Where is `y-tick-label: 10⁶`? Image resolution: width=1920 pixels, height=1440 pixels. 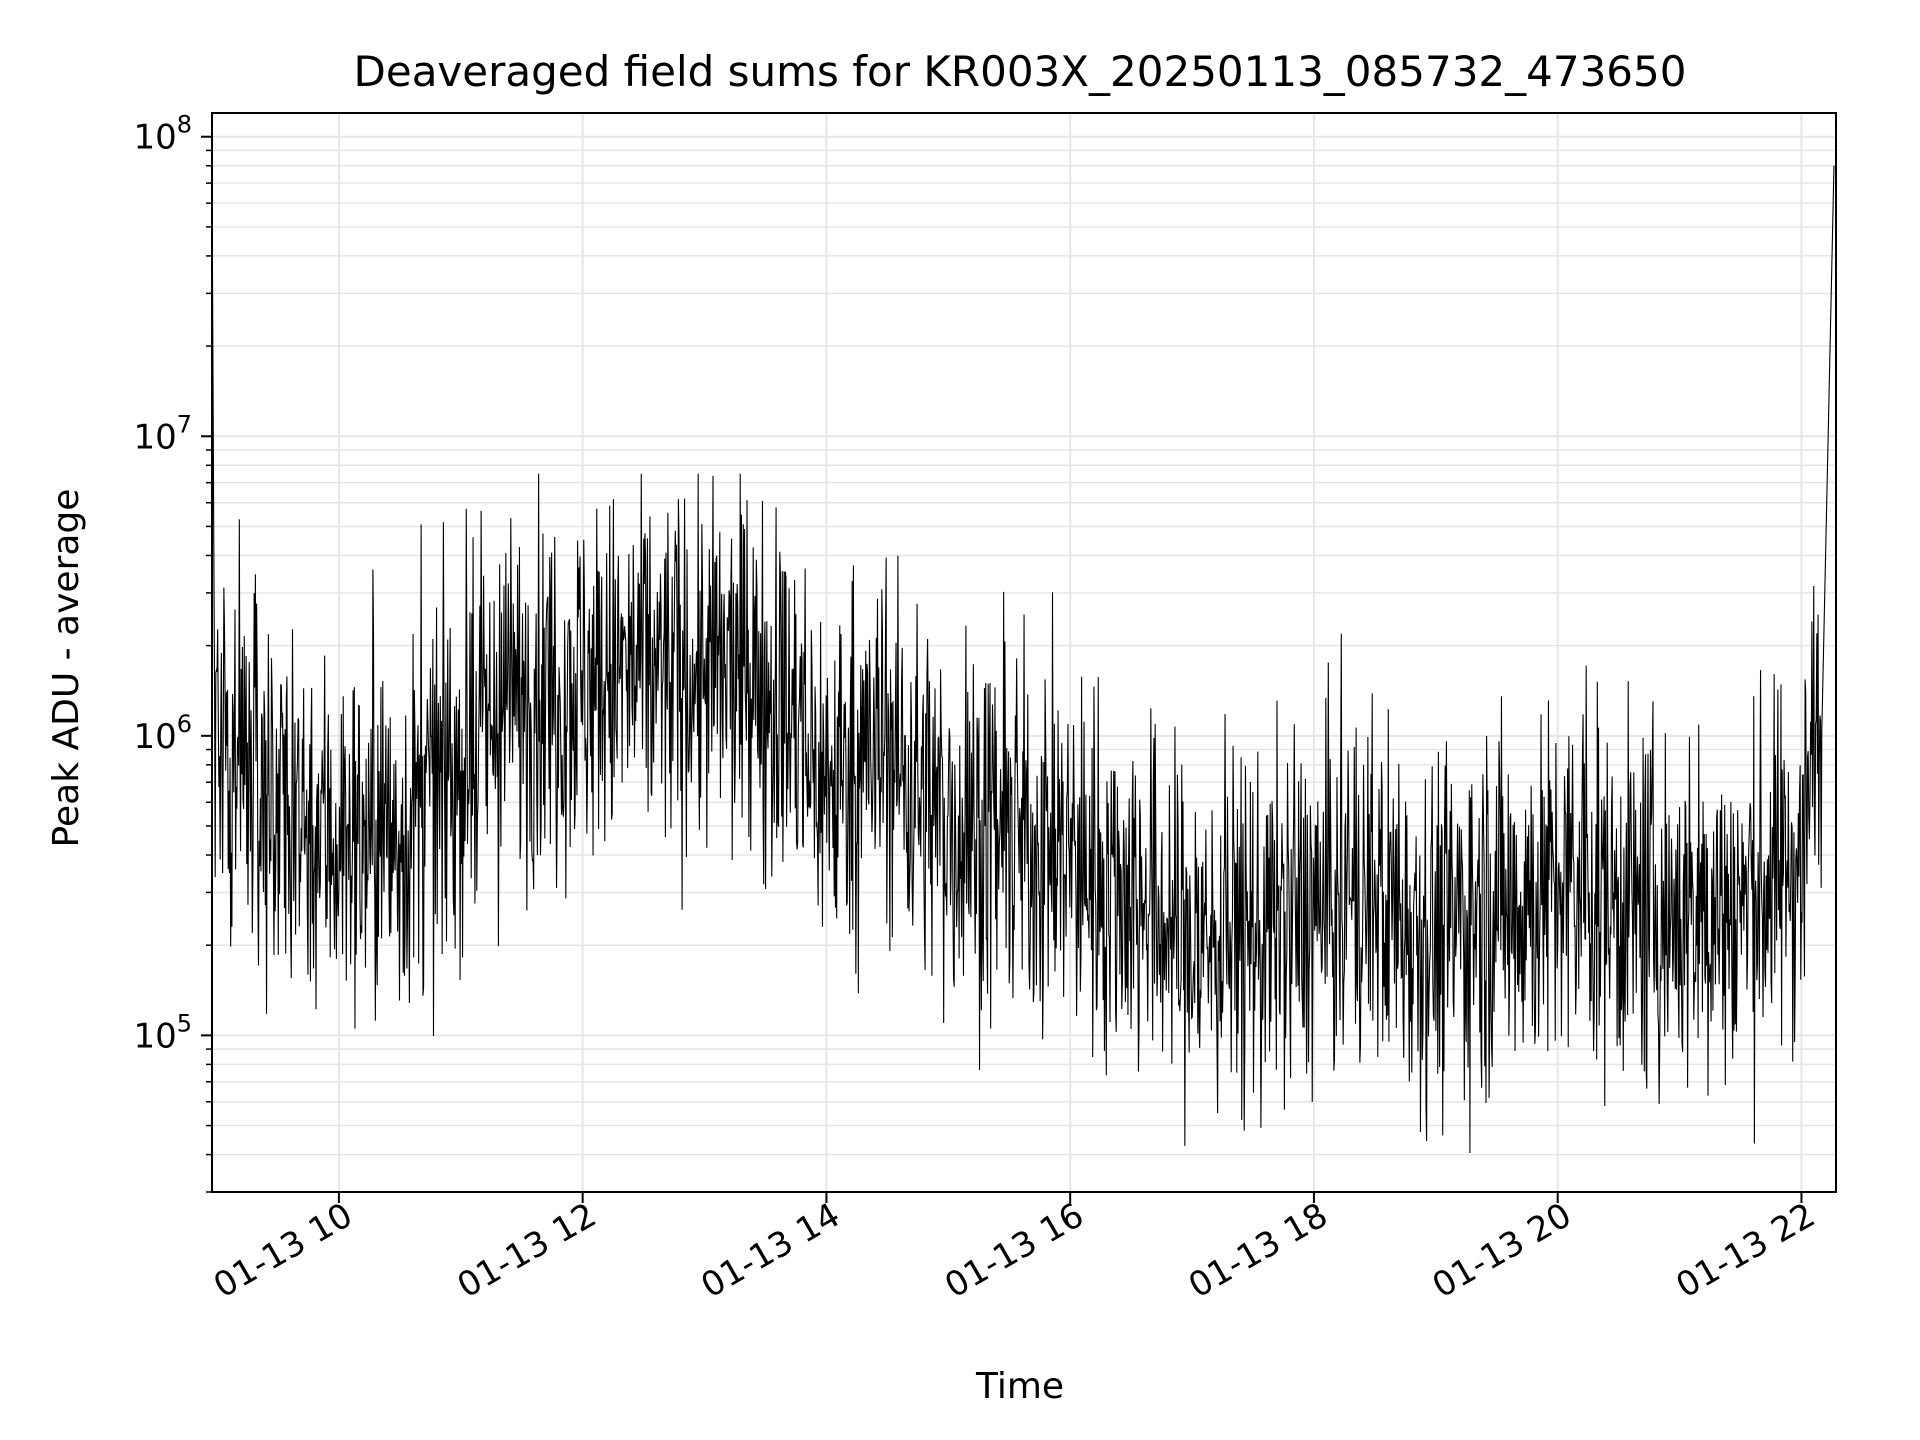 y-tick-label: 10⁶ is located at coordinates (162, 733).